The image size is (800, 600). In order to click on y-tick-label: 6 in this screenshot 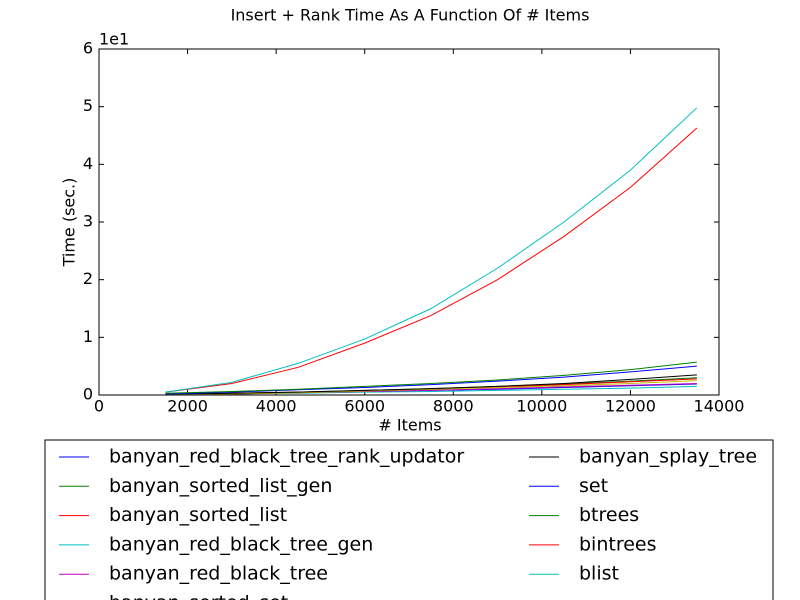, I will do `click(88, 48)`.